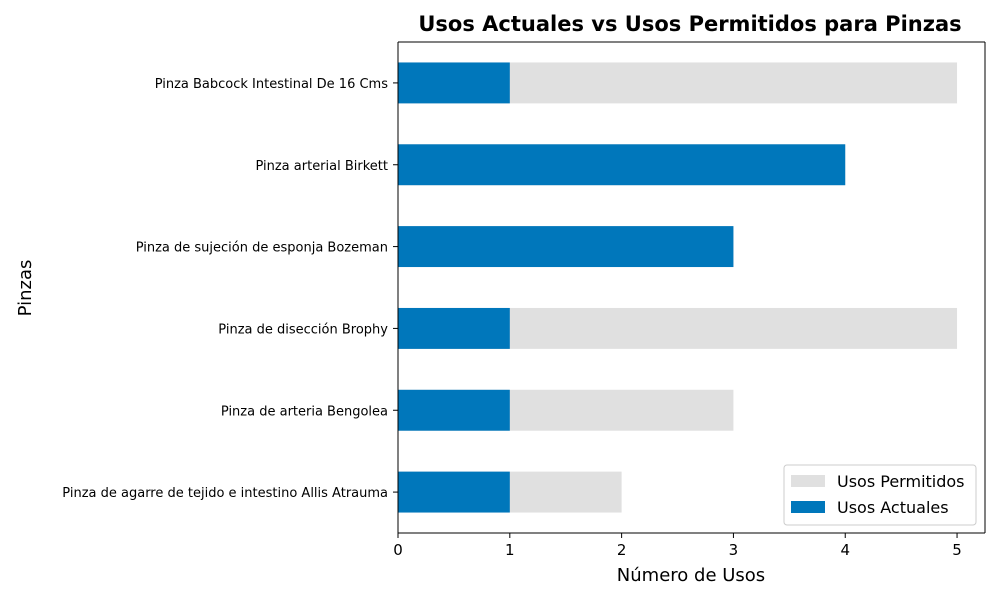 This screenshot has width=1000, height=600. Describe the element at coordinates (272, 84) in the screenshot. I see `y-tick-label: Pinza Babcock Intestinal De 16 Cms` at that location.